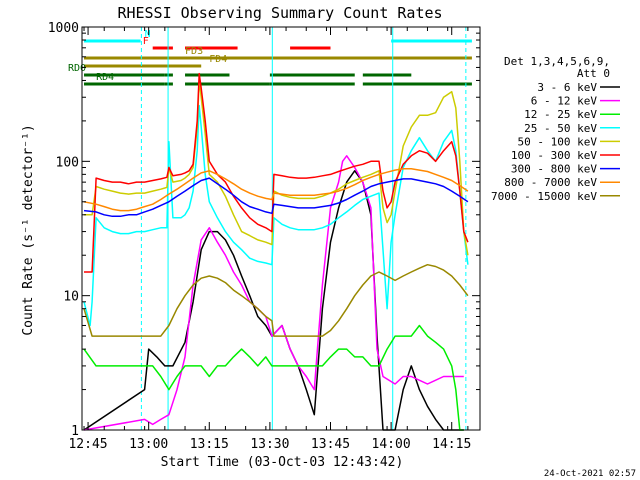 The image size is (640, 480). I want to click on legend-entry-label: 3 - 6 keV, so click(567, 87).